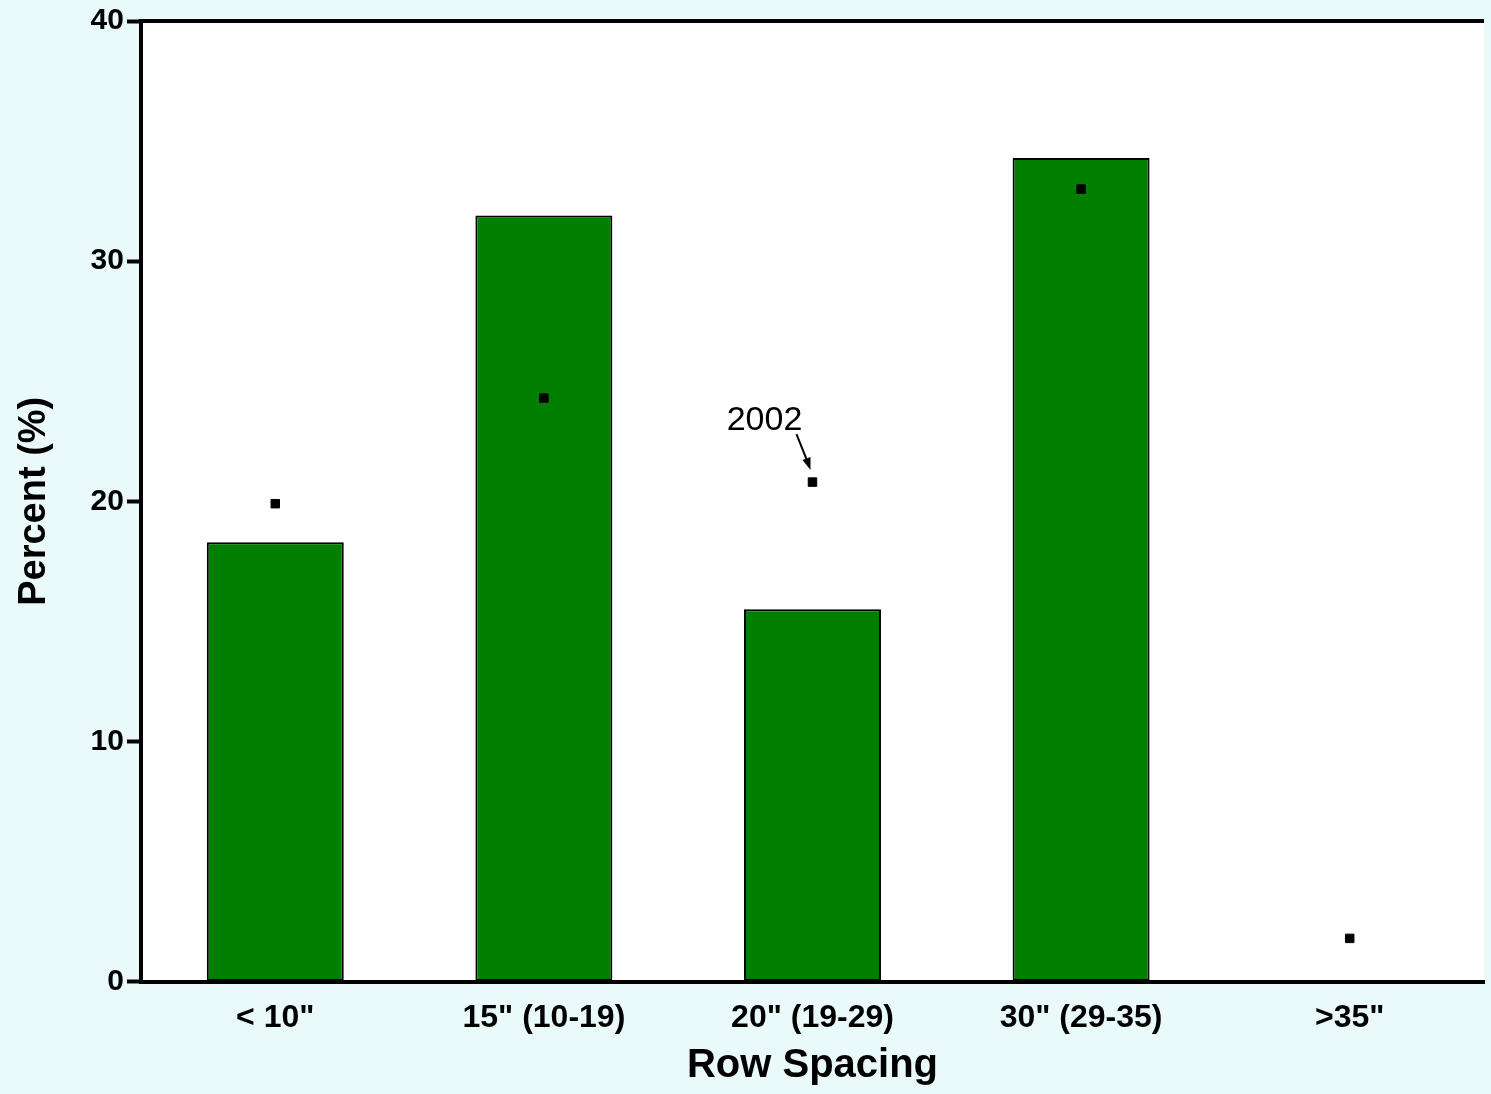 The height and width of the screenshot is (1094, 1491). I want to click on x-tick-label: < 10", so click(275, 1015).